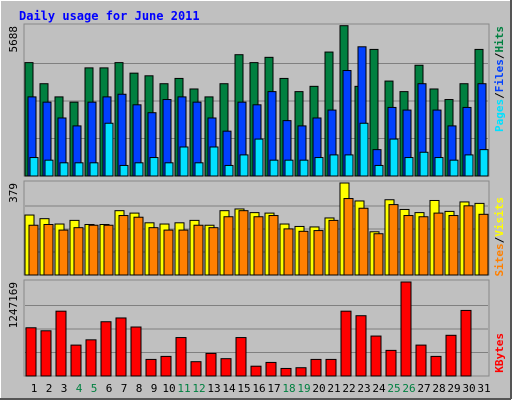 This screenshot has width=512, height=405. I want to click on x-tick-label-14: 14, so click(229, 388).